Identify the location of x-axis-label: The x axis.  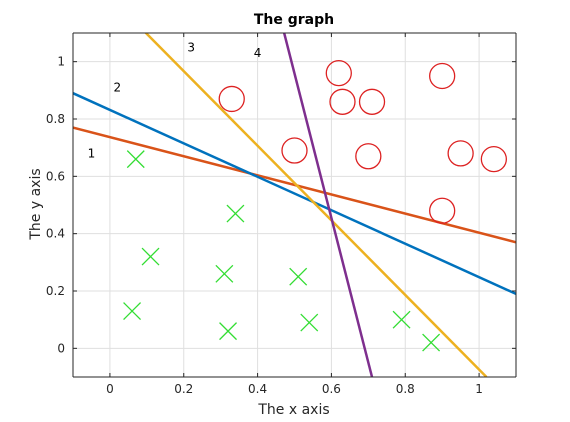
(293, 410).